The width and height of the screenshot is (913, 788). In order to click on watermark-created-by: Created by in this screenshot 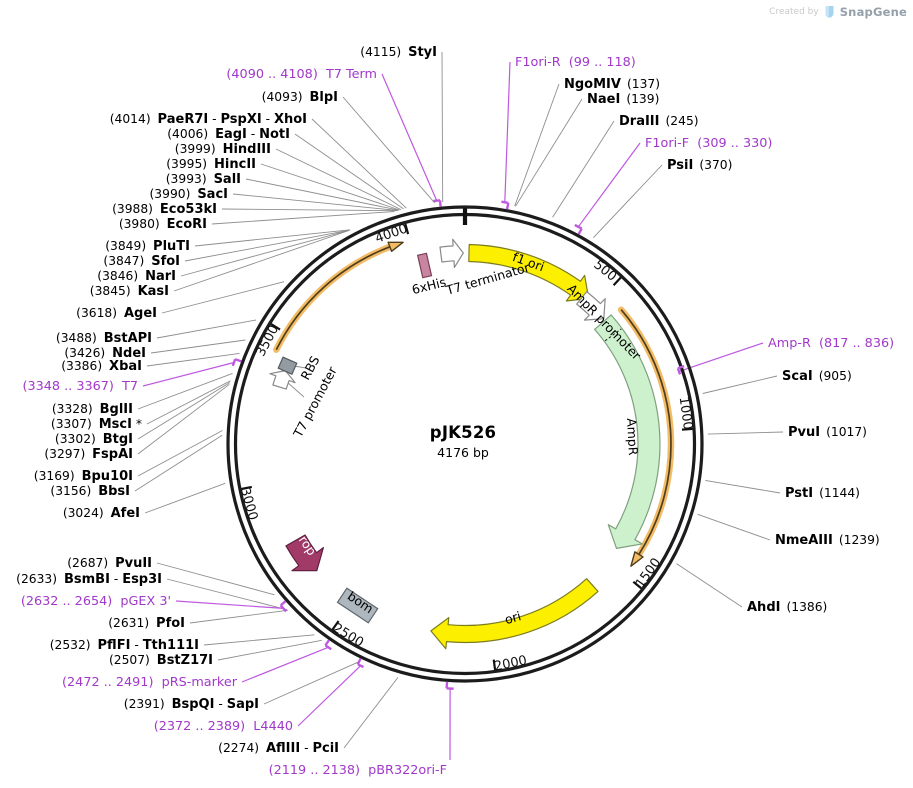, I will do `click(794, 12)`.